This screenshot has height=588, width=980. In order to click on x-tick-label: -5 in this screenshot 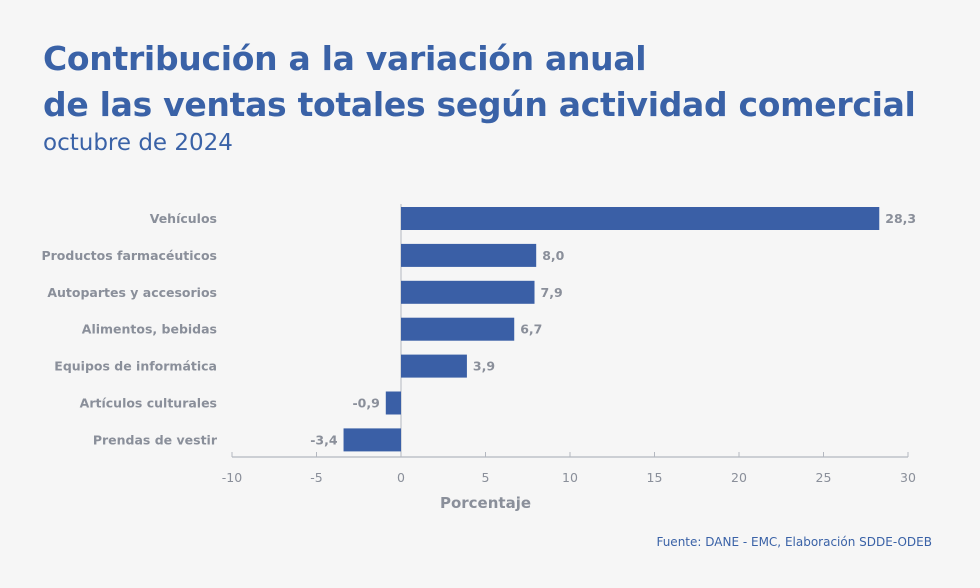, I will do `click(316, 477)`.